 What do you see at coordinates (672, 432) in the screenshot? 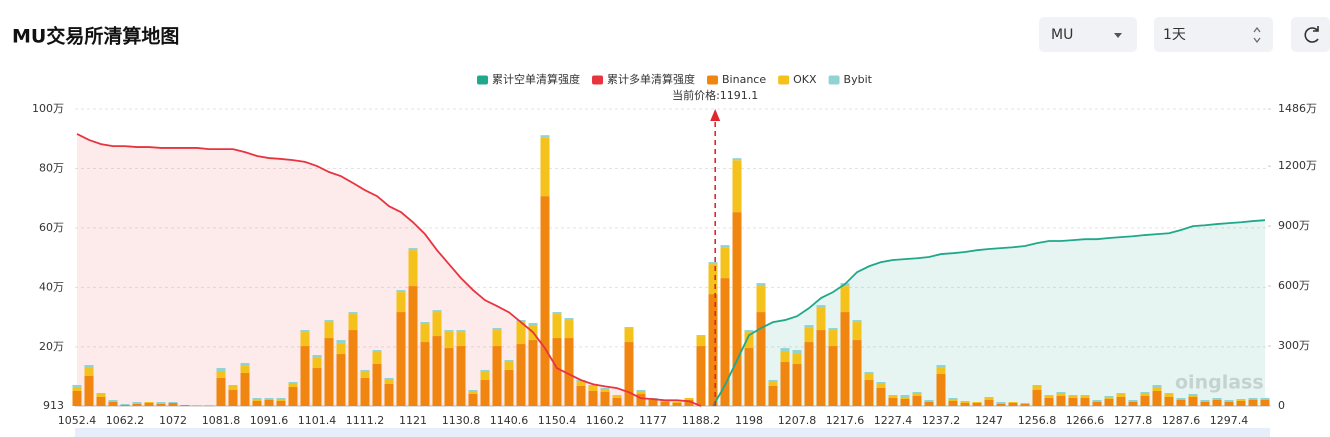
I see `zoom-bar` at bounding box center [672, 432].